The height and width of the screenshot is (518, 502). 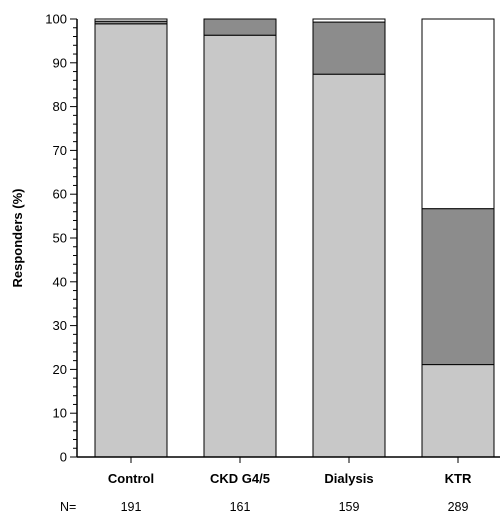 I want to click on y-tick-label: 100, so click(x=56, y=19).